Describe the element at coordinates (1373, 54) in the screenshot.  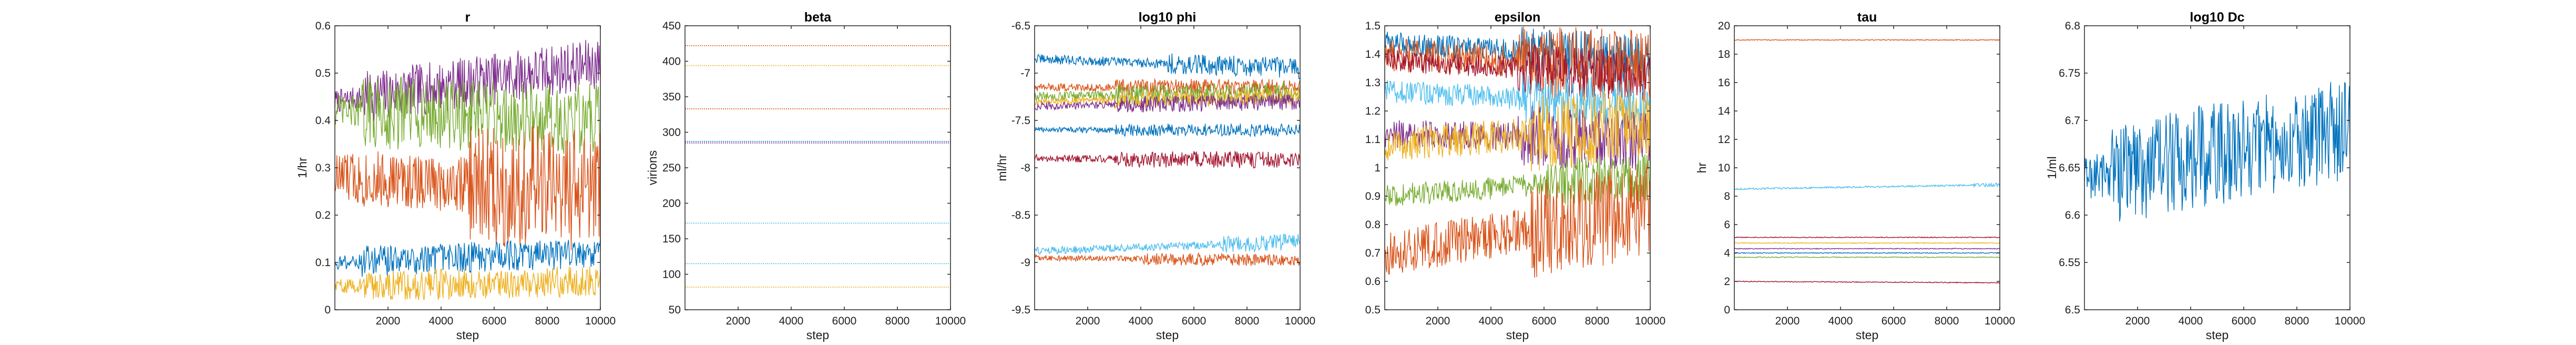
I see `y-tick-label: 1.4` at that location.